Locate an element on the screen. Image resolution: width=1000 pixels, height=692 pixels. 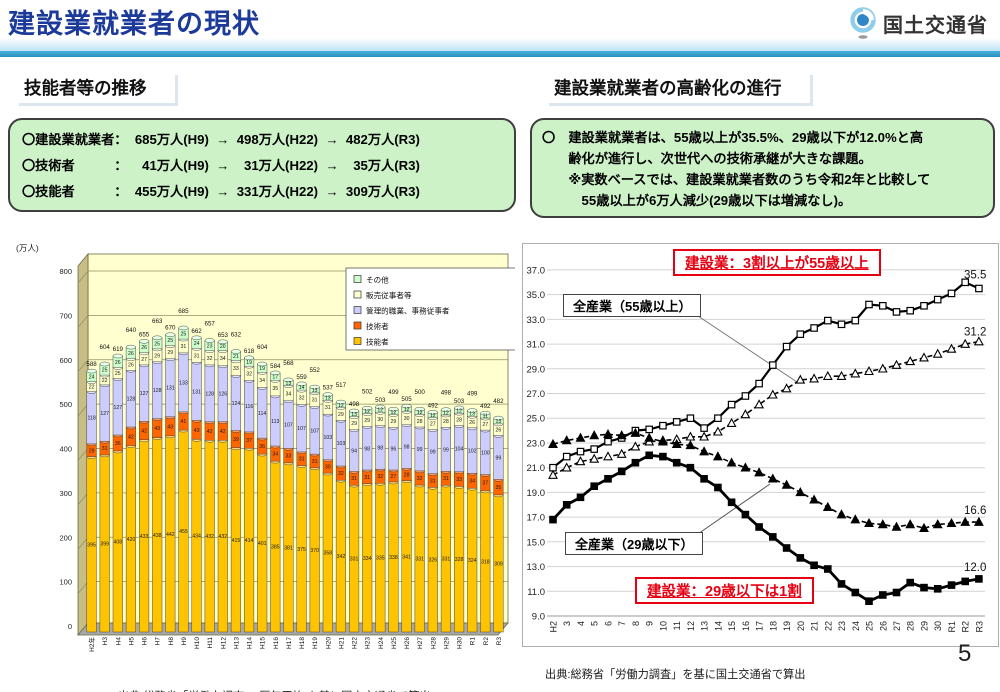
svg-text: 381 is located at coordinates (288, 549).